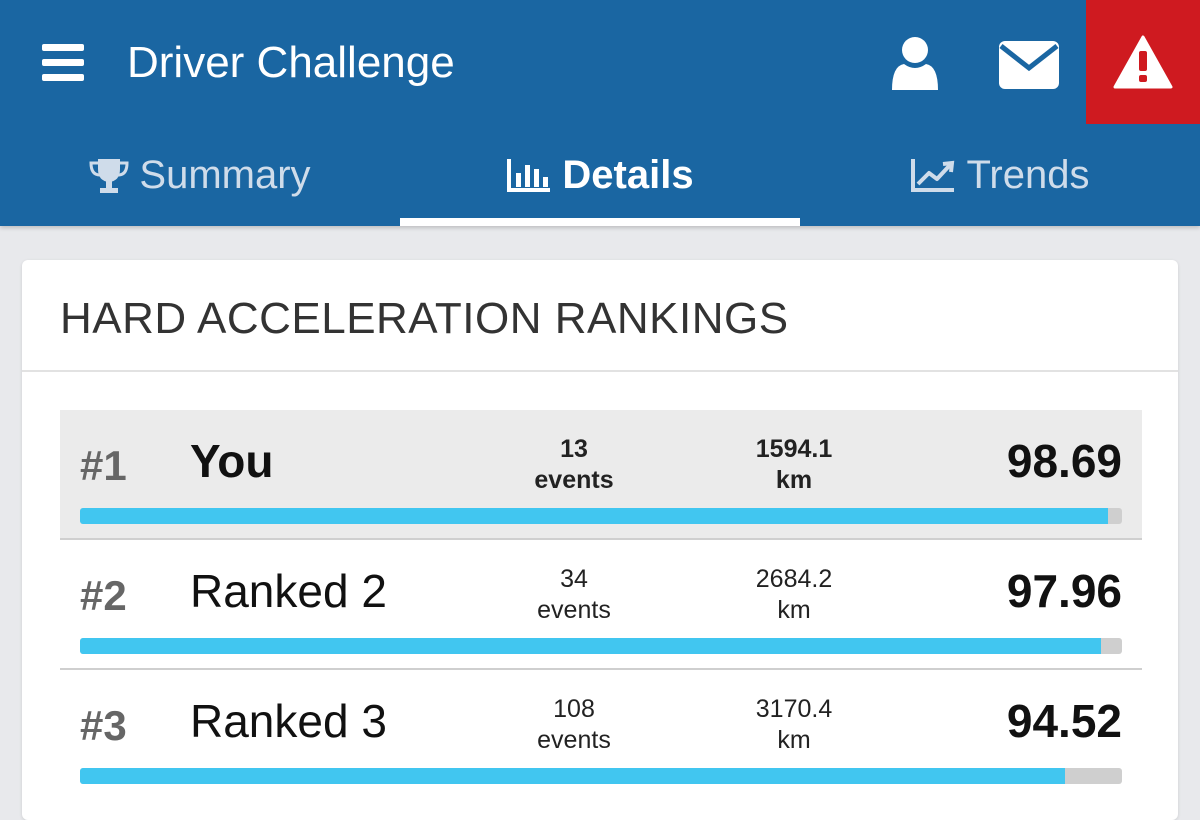 Image resolution: width=1200 pixels, height=820 pixels. Describe the element at coordinates (424, 318) in the screenshot. I see `rankings-title: HARD ACCELERATION RANKINGS` at that location.